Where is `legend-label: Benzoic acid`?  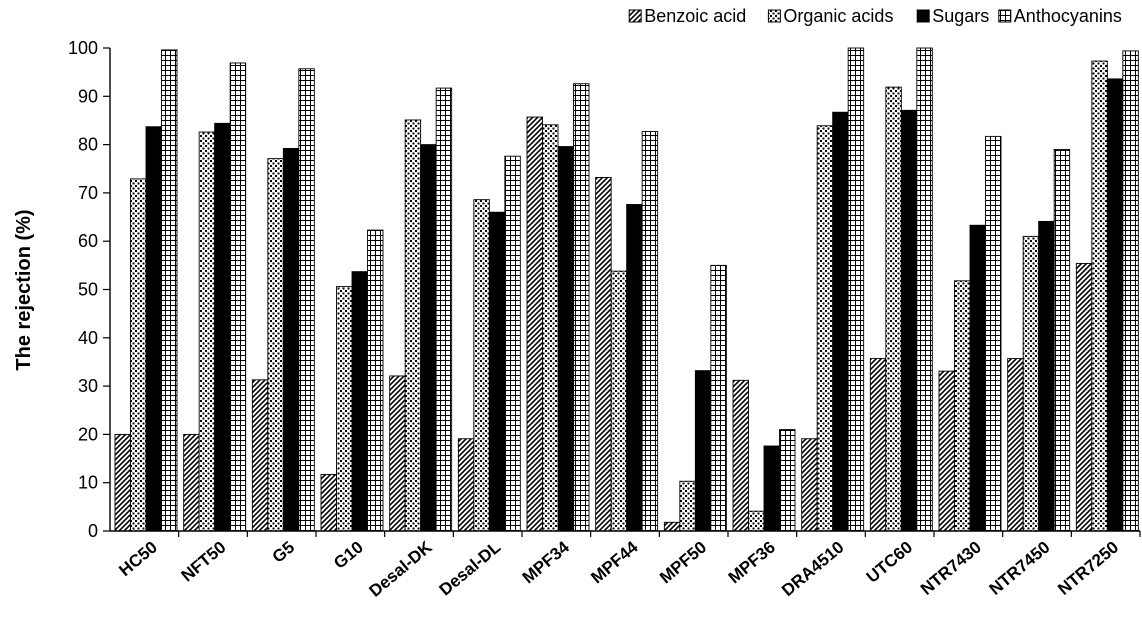
legend-label: Benzoic acid is located at coordinates (695, 16).